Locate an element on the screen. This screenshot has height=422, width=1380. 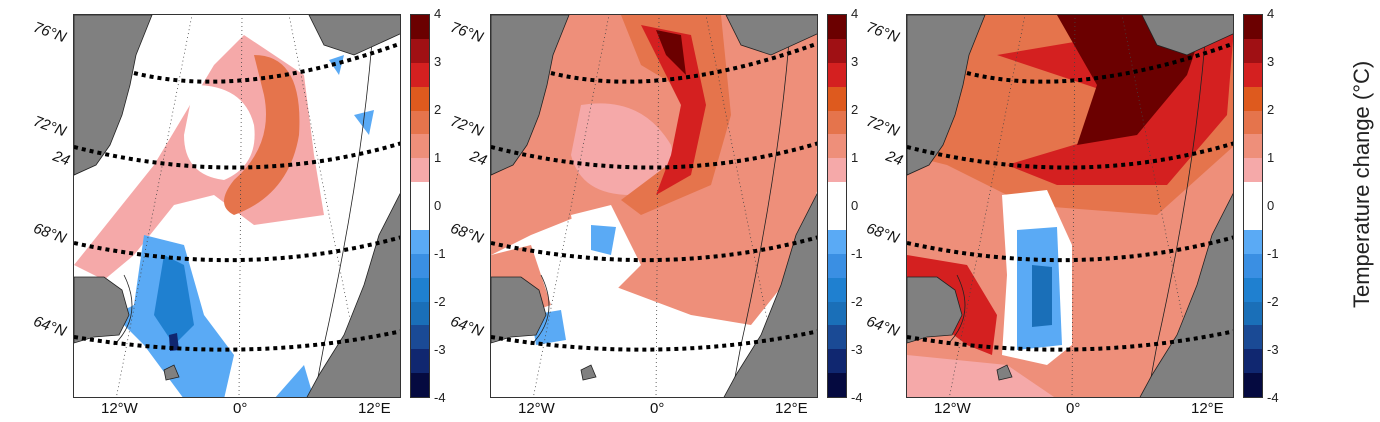
latitude-label: 68°N is located at coordinates (883, 233).